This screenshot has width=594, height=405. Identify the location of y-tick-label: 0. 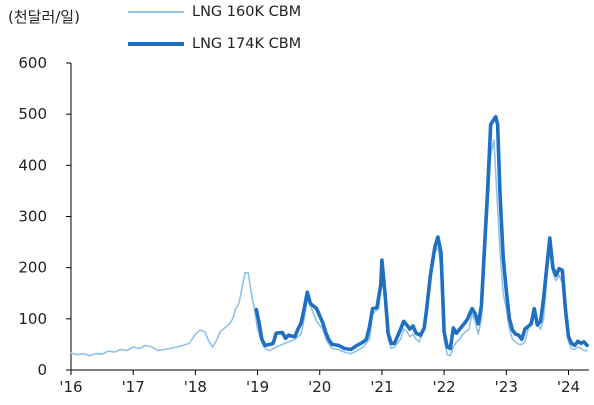
(42, 370).